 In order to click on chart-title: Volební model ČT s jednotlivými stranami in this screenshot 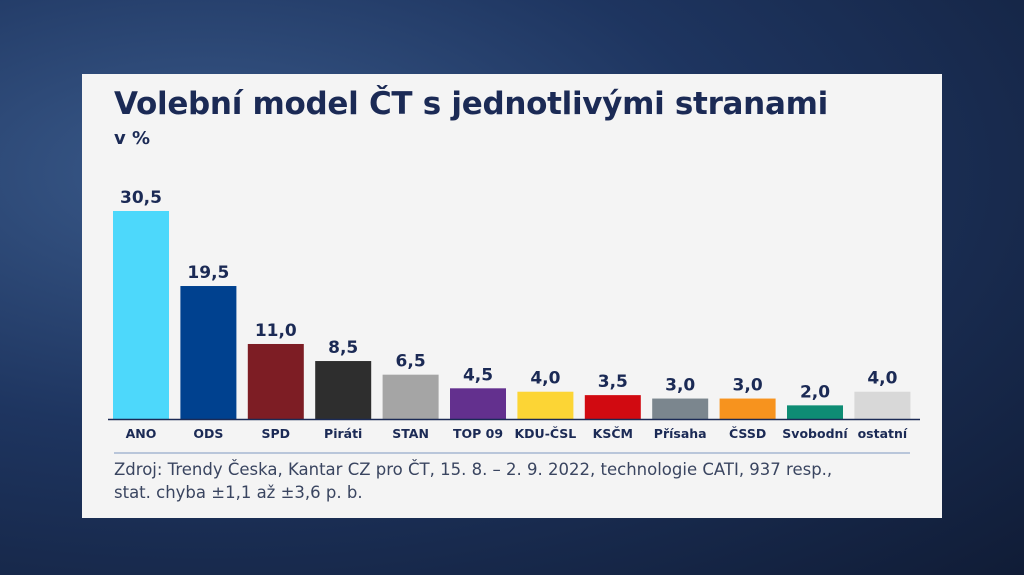, I will do `click(471, 104)`.